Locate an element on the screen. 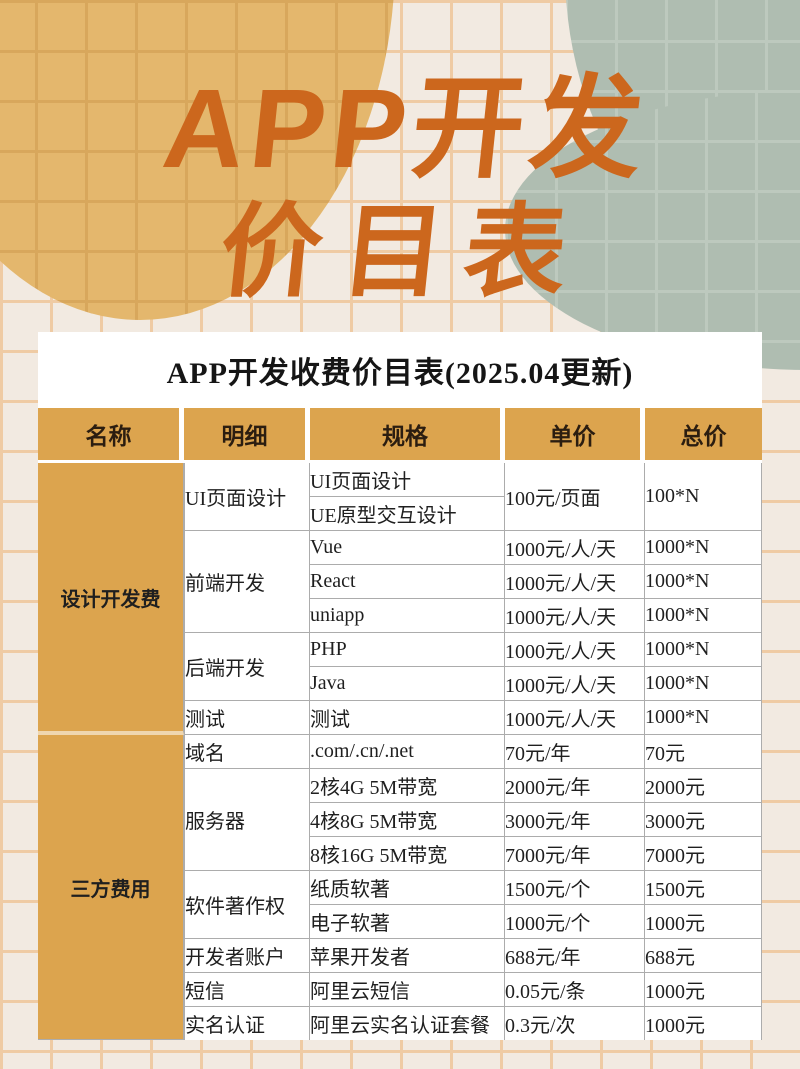  unit-price-cell: 0.05元/条 is located at coordinates (575, 990).